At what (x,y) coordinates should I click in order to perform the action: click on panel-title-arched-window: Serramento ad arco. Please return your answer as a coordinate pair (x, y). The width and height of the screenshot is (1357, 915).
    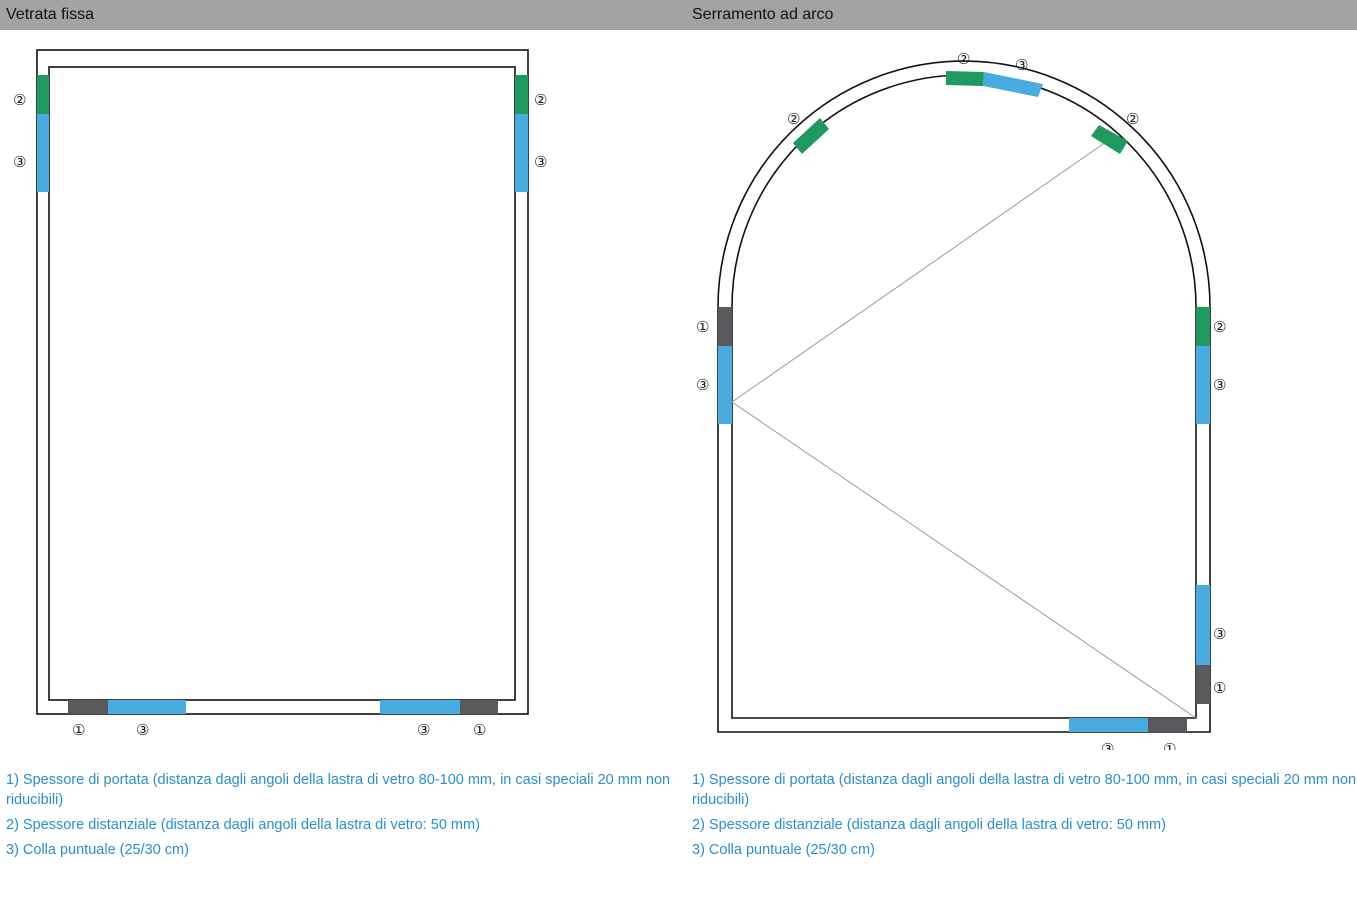
    Looking at the image, I should click on (1021, 15).